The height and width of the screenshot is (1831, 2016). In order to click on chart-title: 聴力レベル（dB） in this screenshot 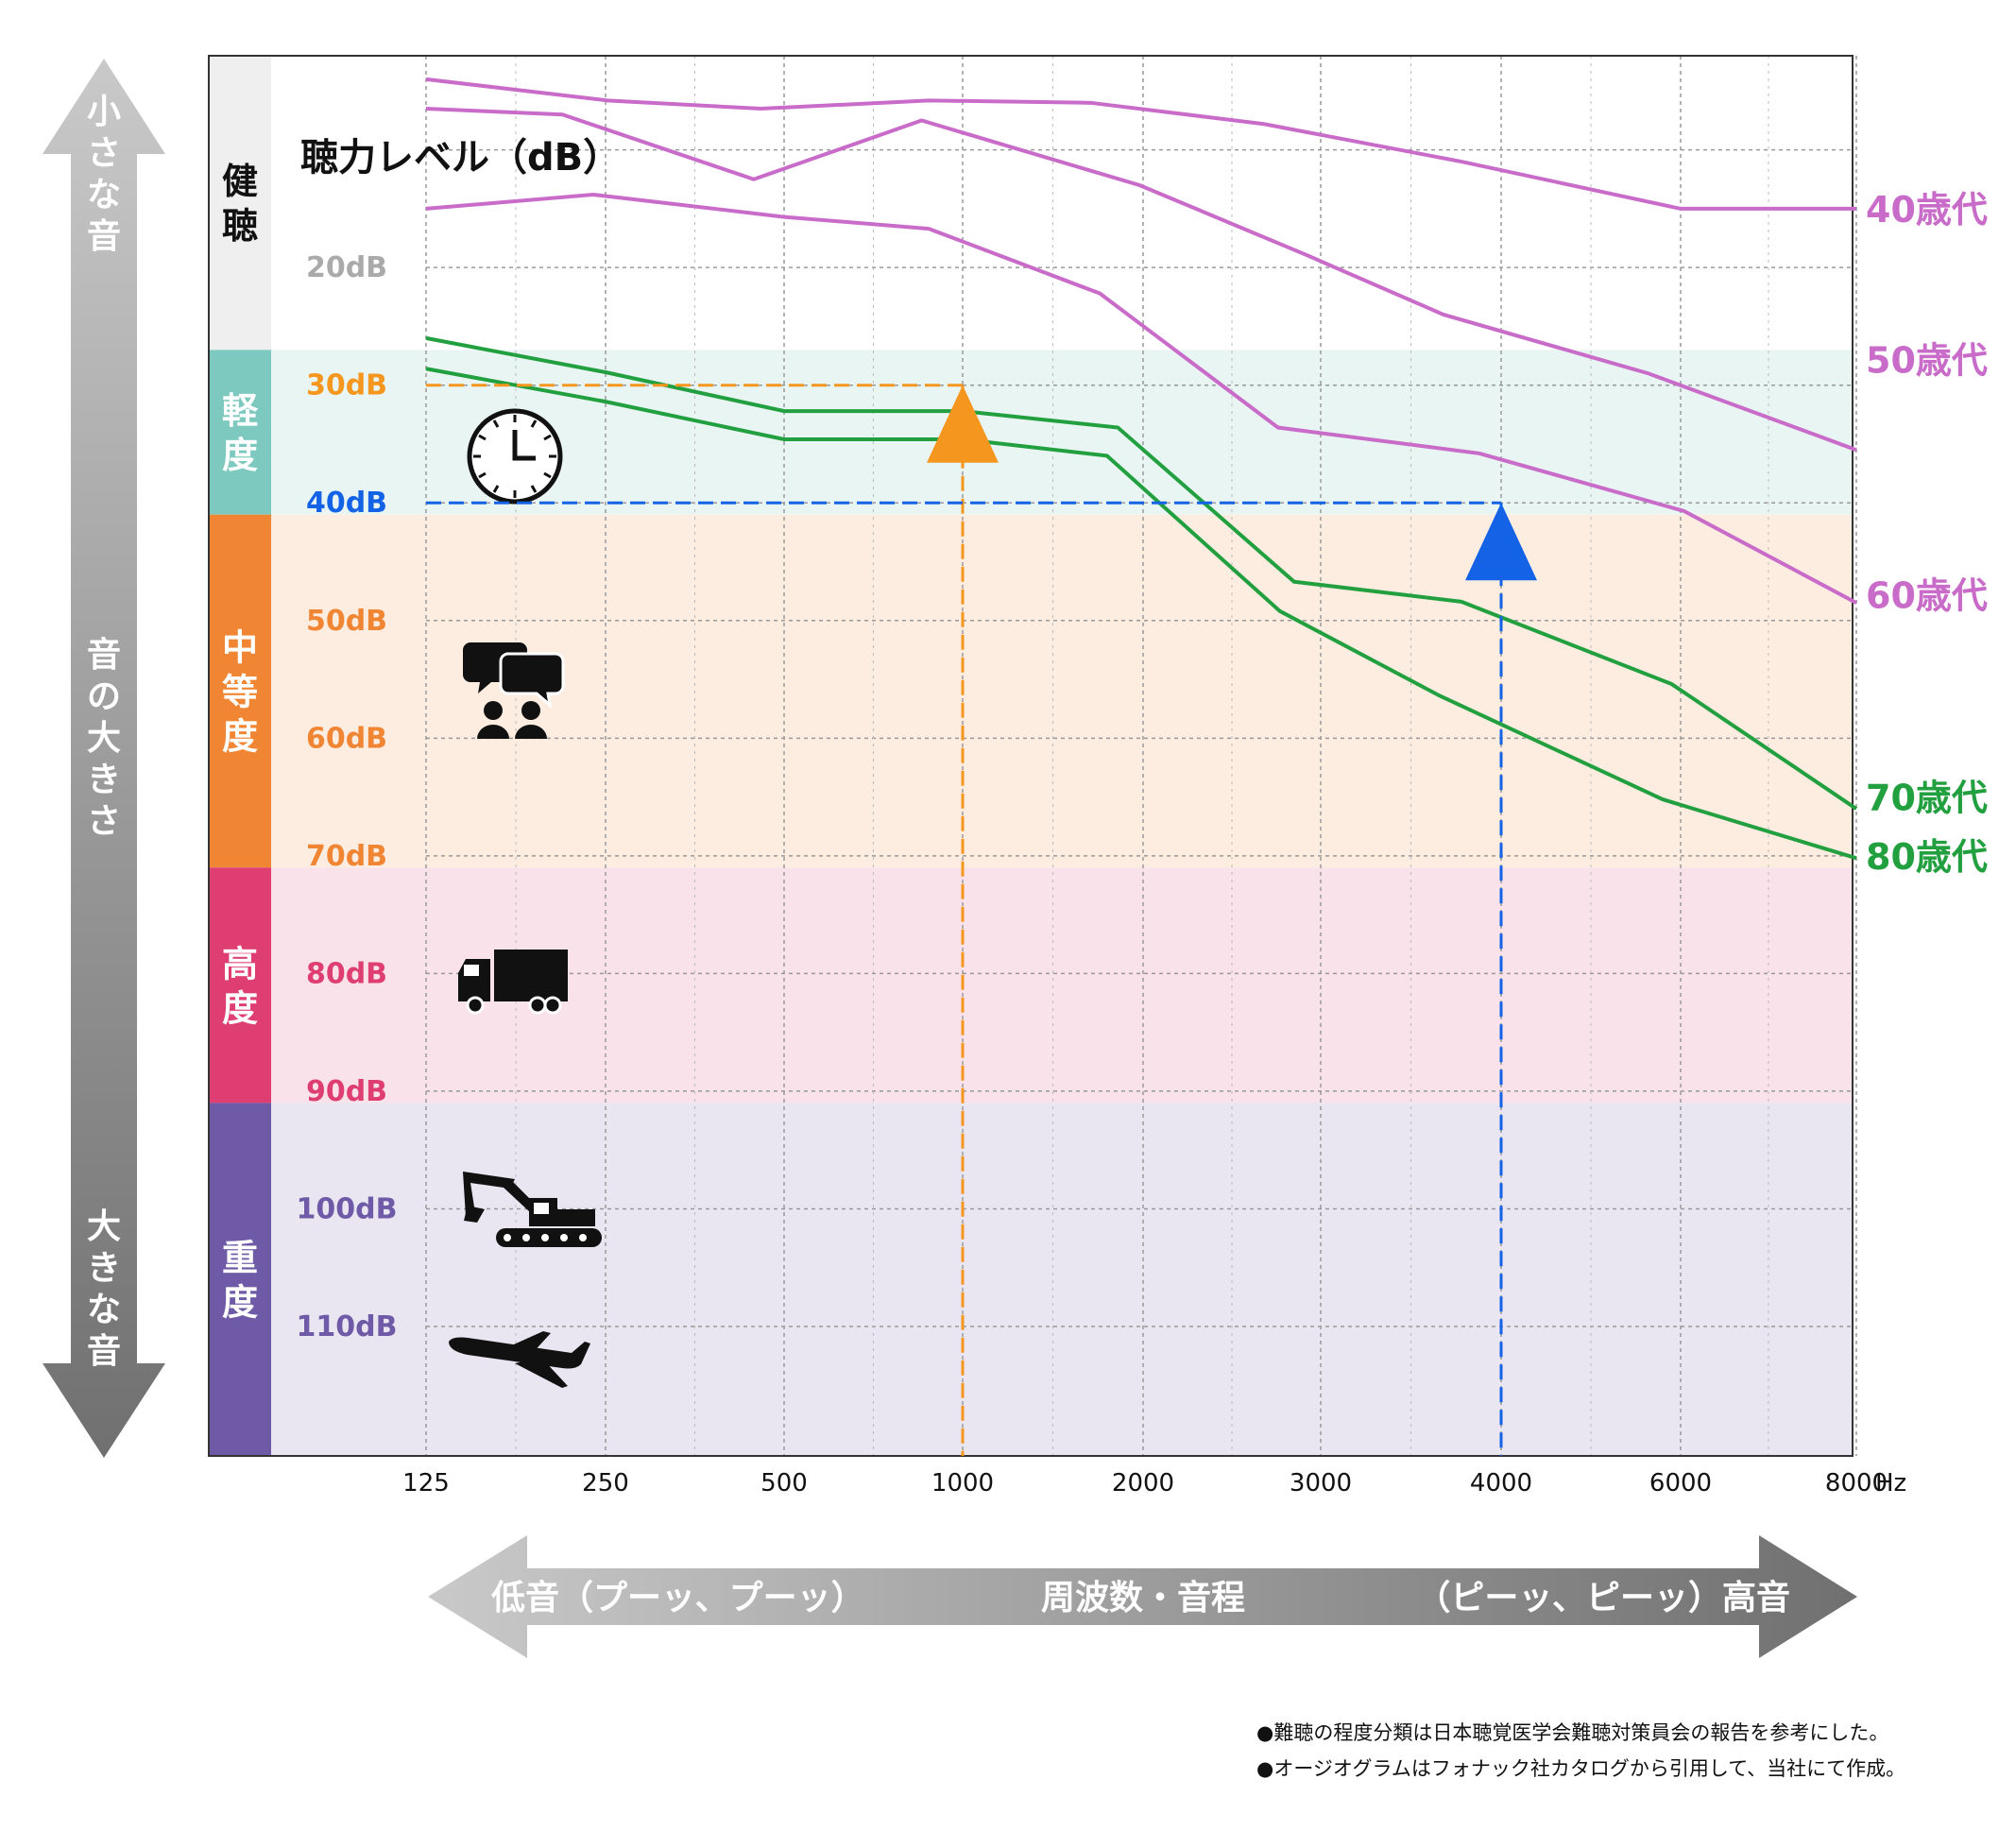, I will do `click(460, 158)`.